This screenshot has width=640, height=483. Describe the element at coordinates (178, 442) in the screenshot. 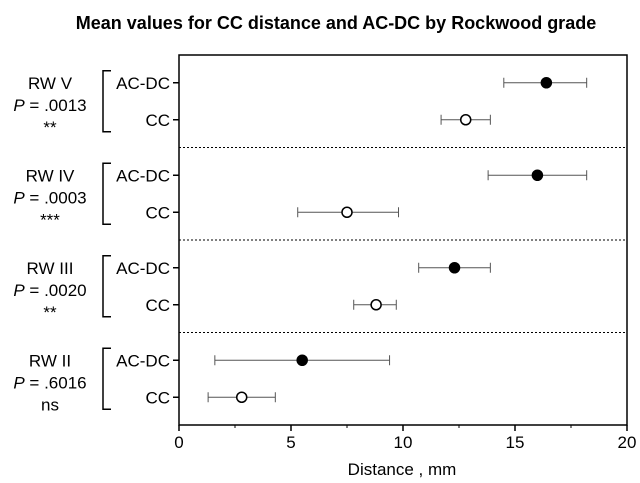

I see `x-tick-label-0: 0` at that location.